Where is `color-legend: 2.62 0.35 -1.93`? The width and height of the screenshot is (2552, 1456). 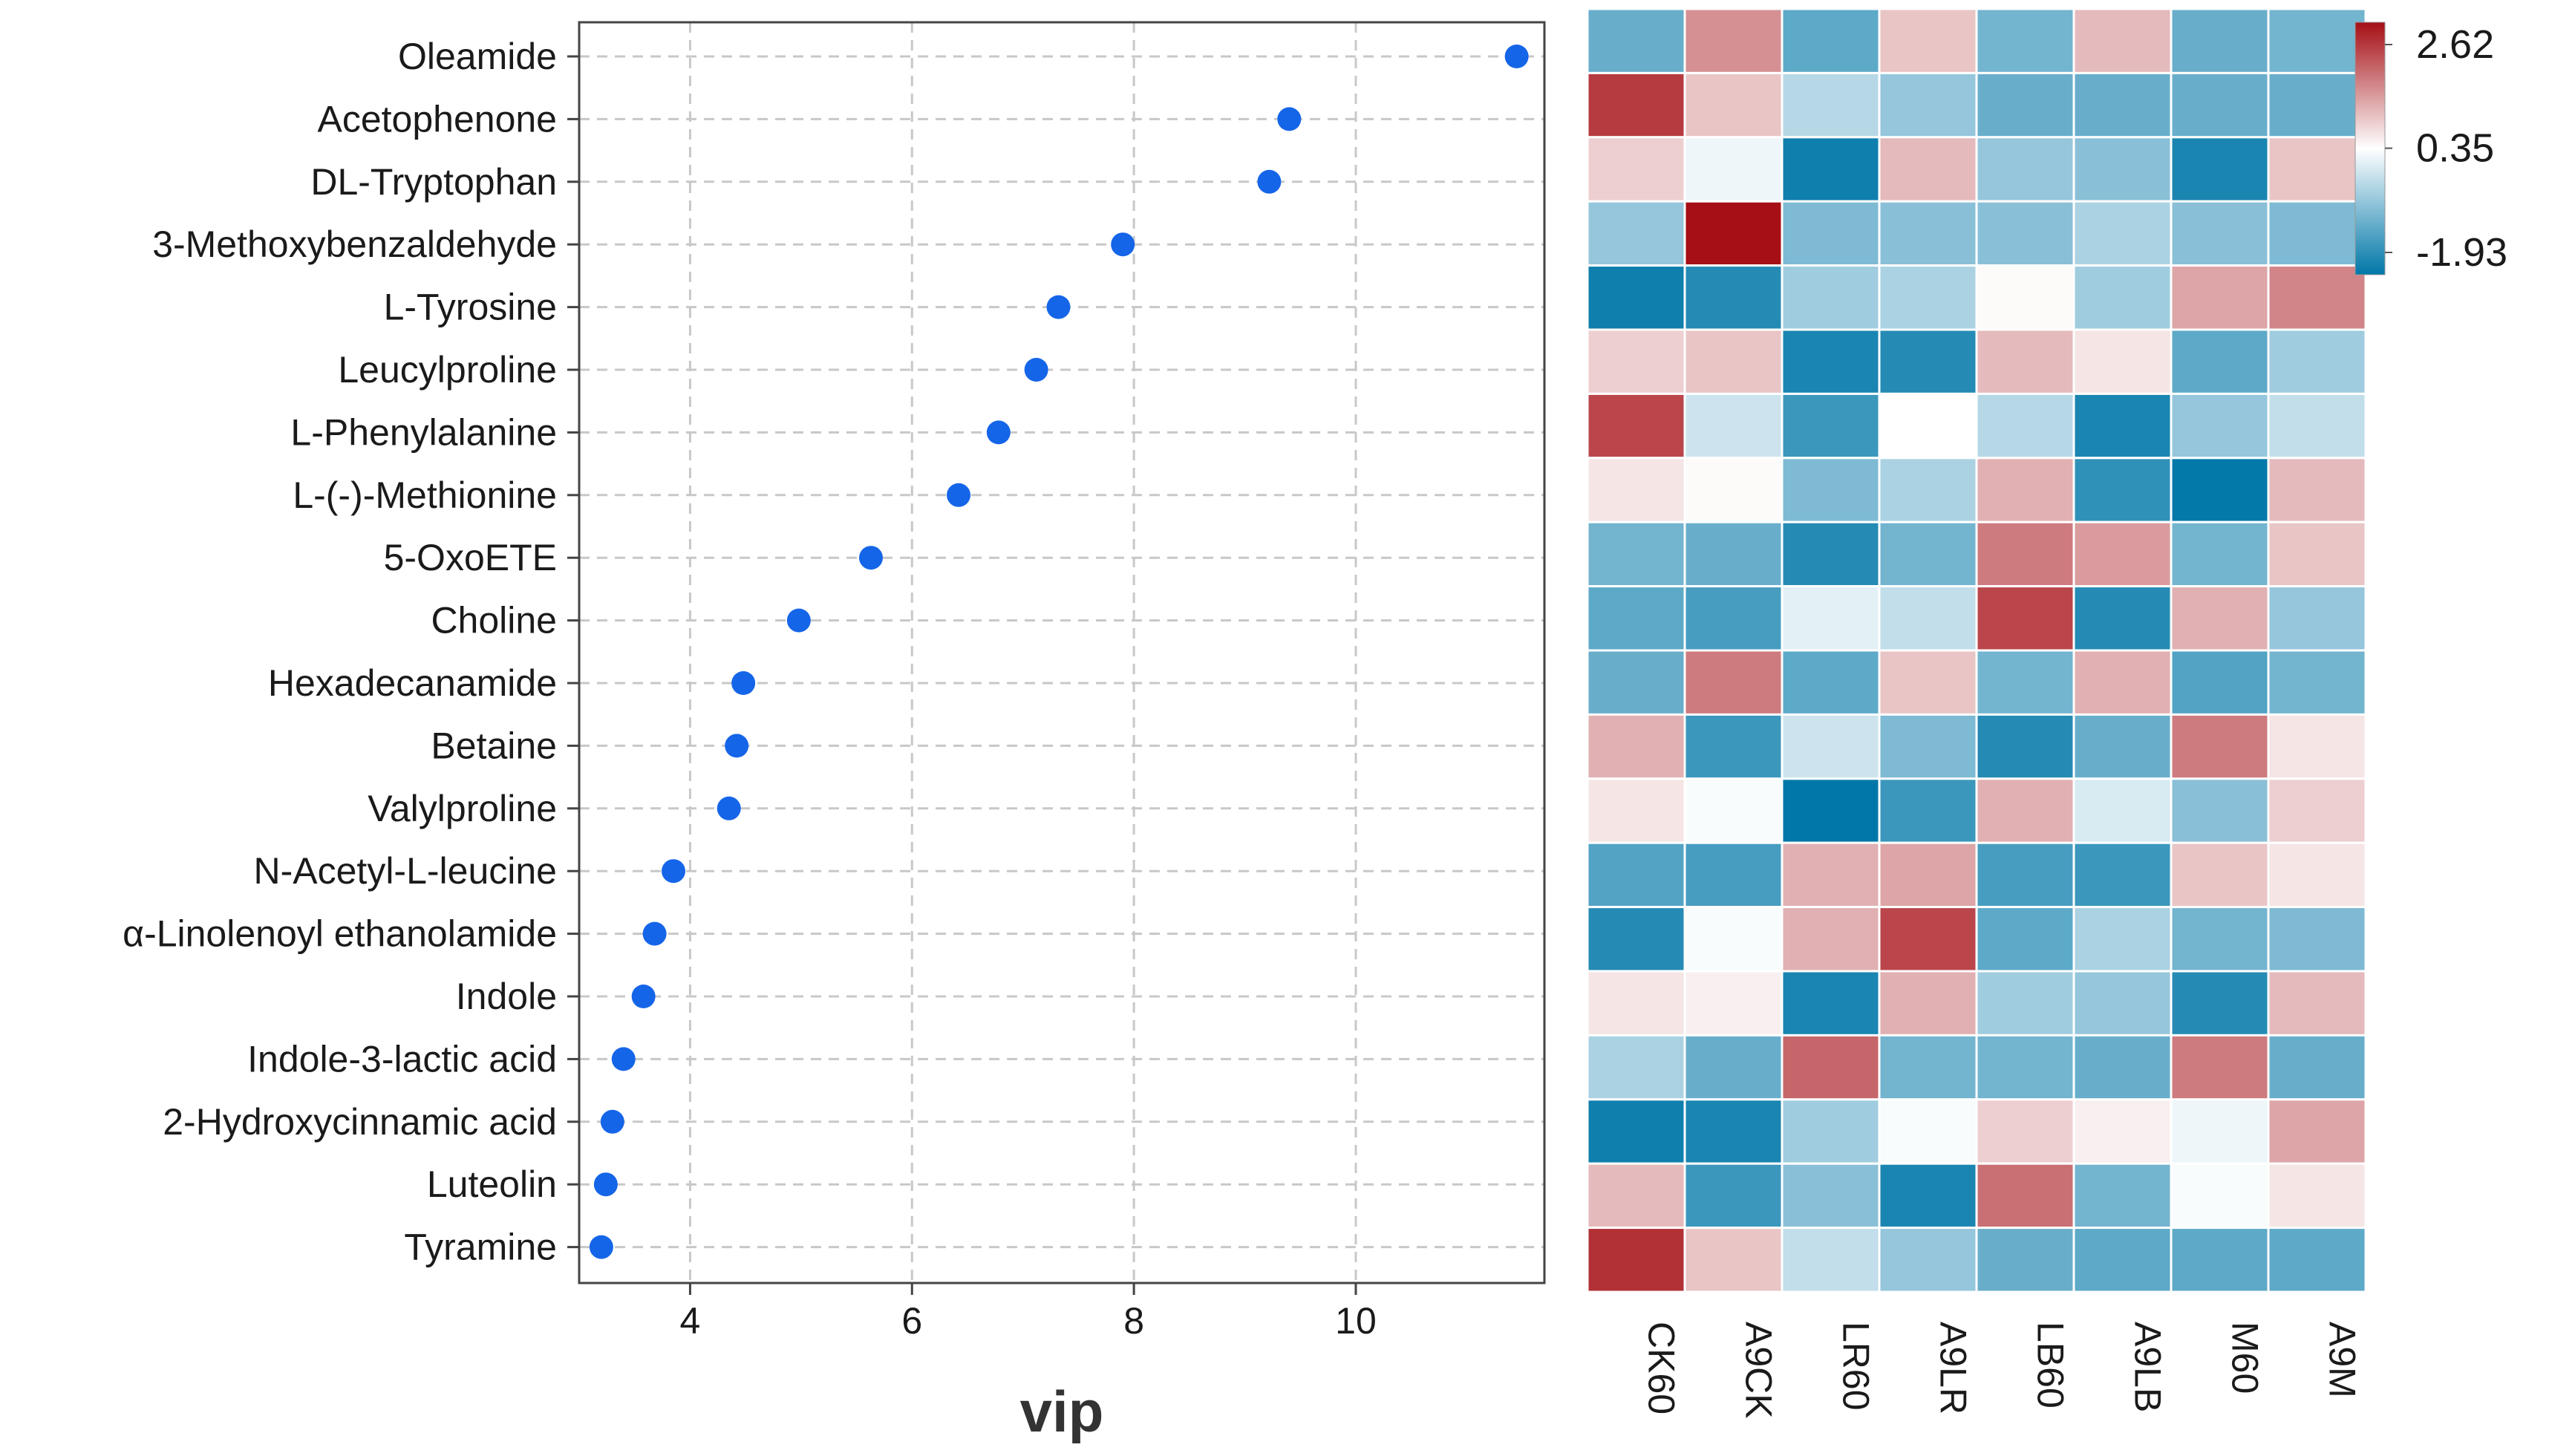
color-legend: 2.62 0.35 -1.93 is located at coordinates (2430, 149).